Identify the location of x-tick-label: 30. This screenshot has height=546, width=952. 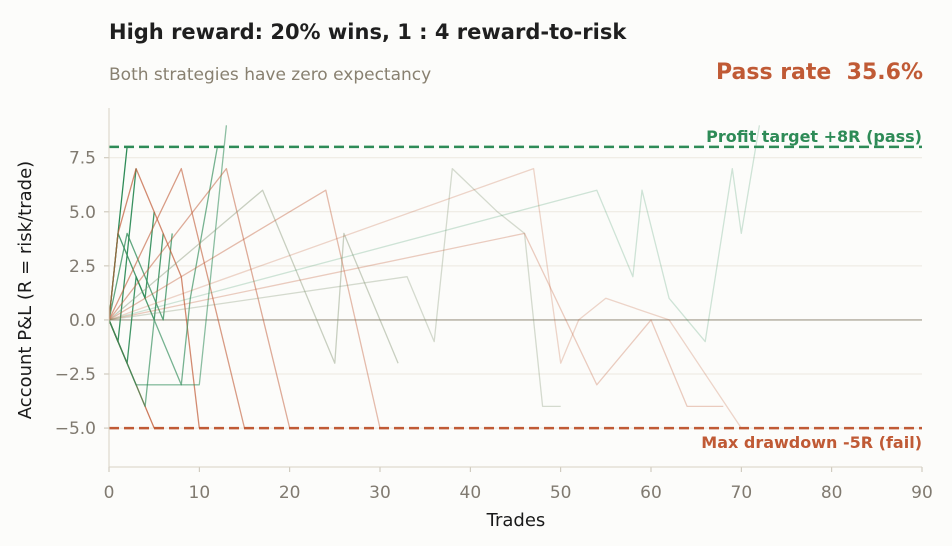
(380, 493).